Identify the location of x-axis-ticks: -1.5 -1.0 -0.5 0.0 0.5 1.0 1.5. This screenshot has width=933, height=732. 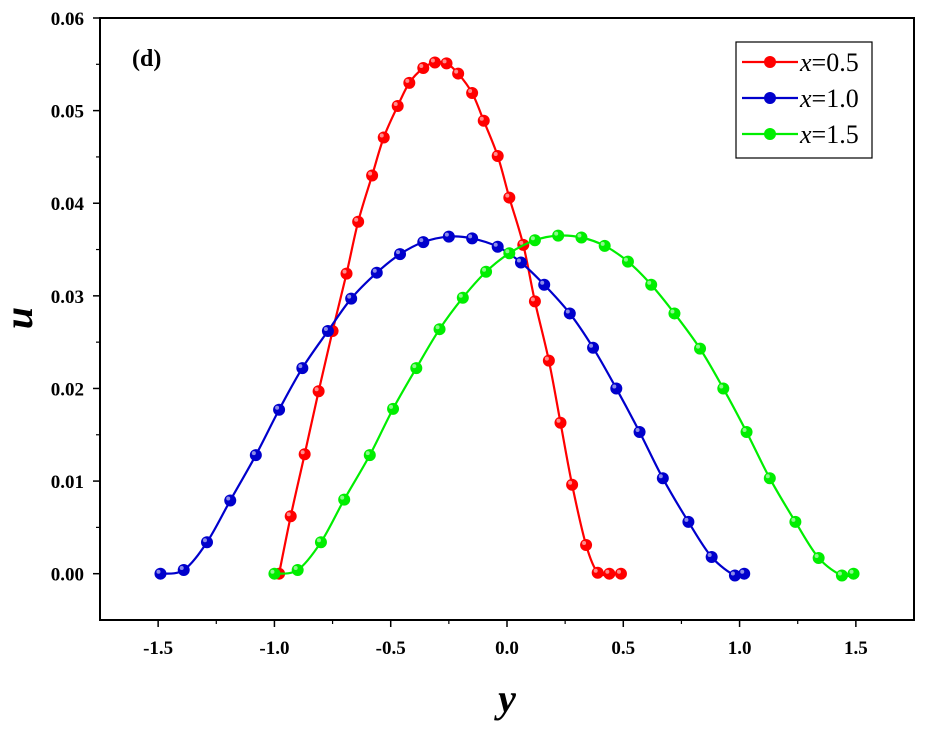
(505, 639).